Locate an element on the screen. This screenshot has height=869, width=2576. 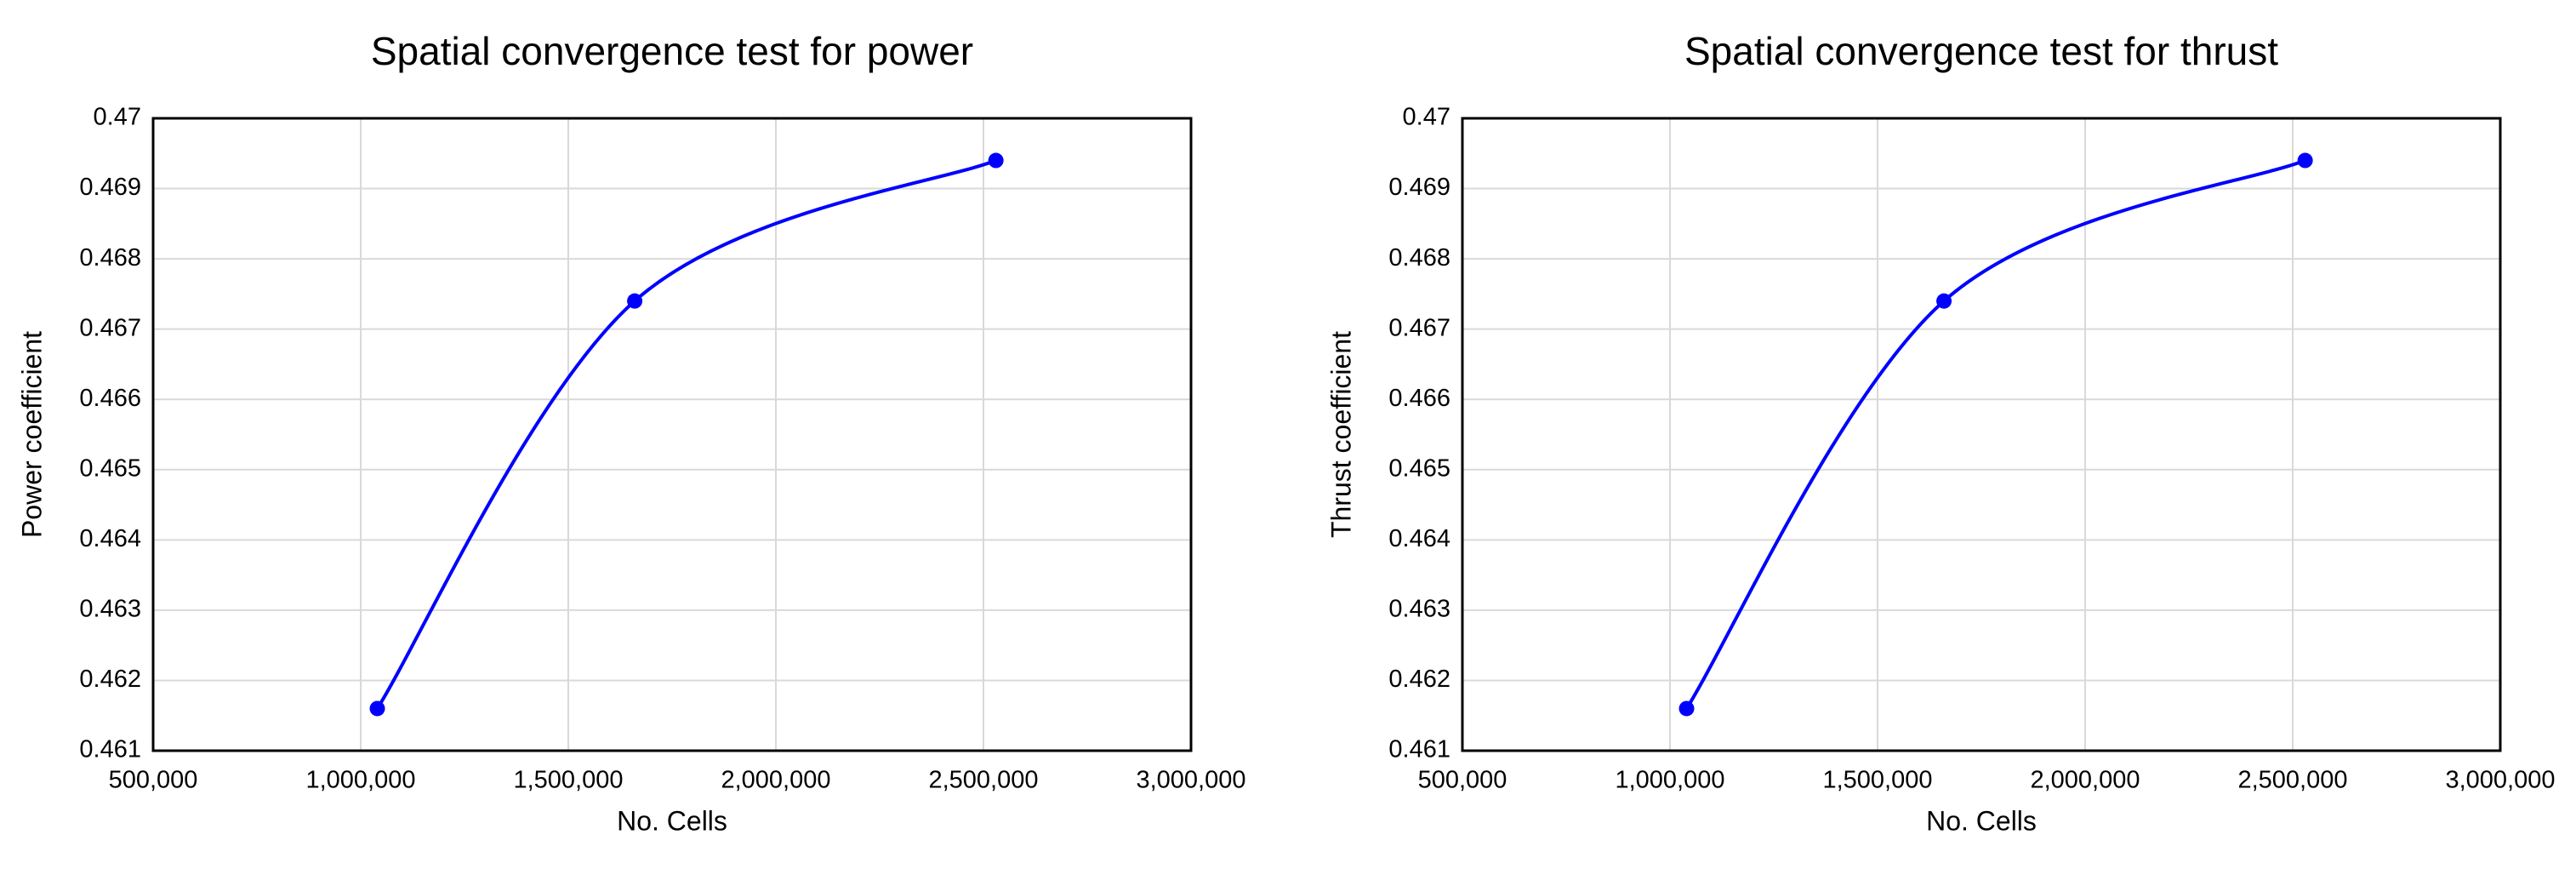
chart-title: Spatial convergence test for thrust is located at coordinates (1981, 51).